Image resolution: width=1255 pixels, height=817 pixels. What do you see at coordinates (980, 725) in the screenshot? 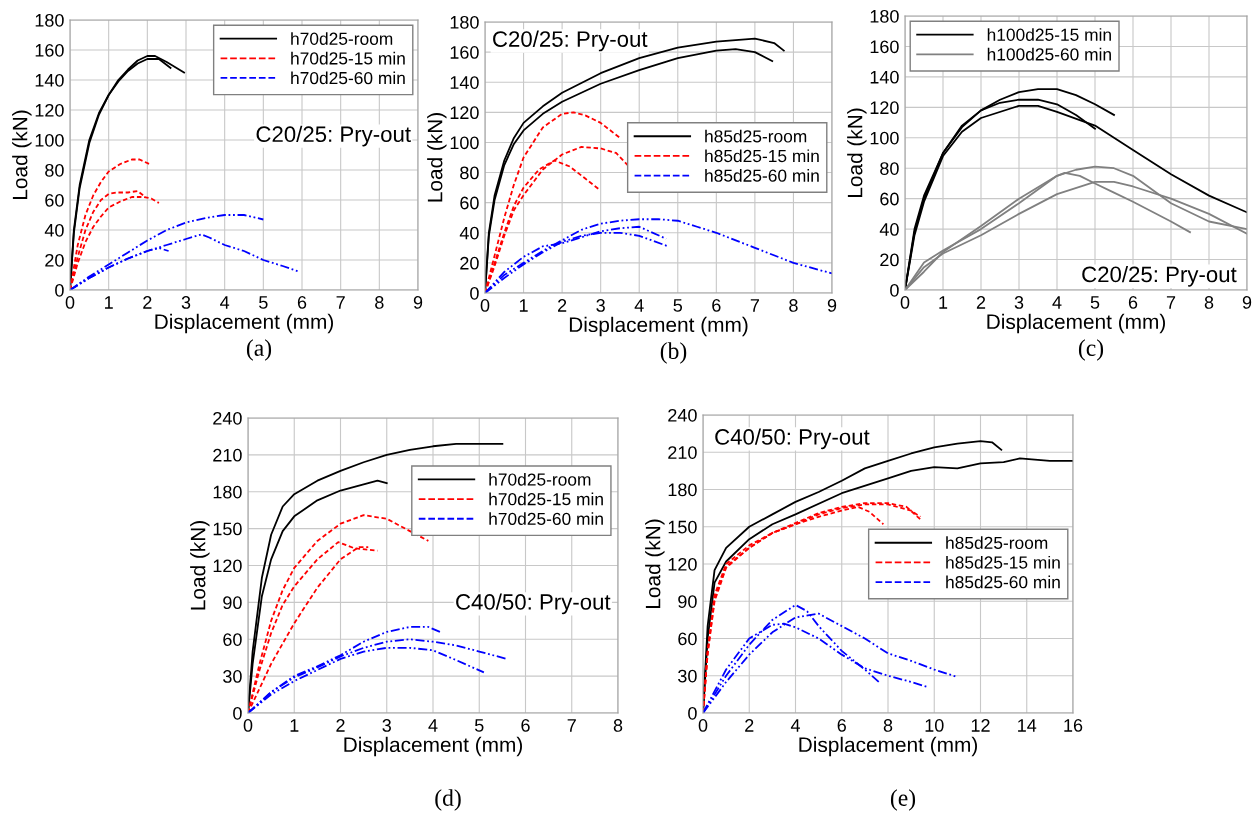
I see `x-tick-label: 12` at bounding box center [980, 725].